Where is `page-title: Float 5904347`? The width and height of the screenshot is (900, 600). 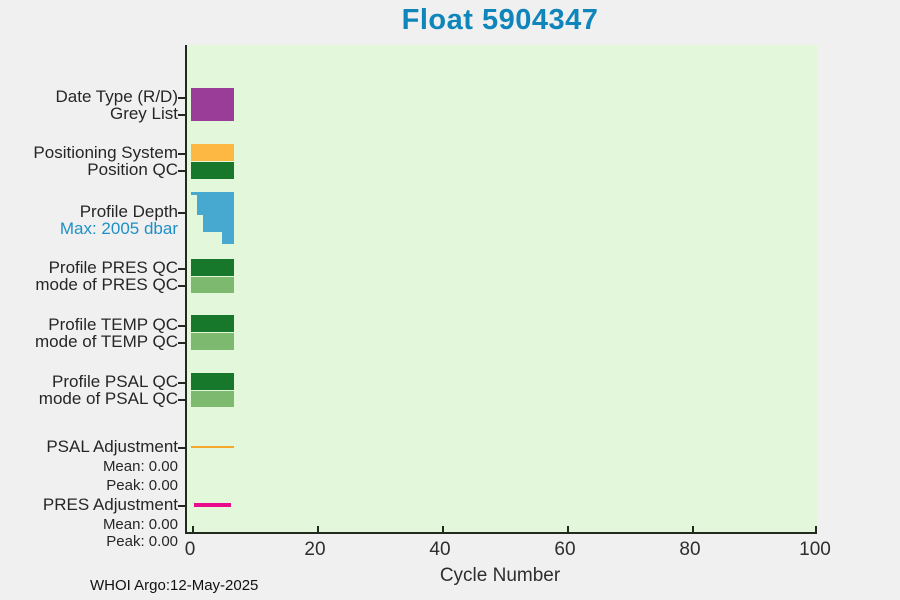 page-title: Float 5904347 is located at coordinates (500, 20).